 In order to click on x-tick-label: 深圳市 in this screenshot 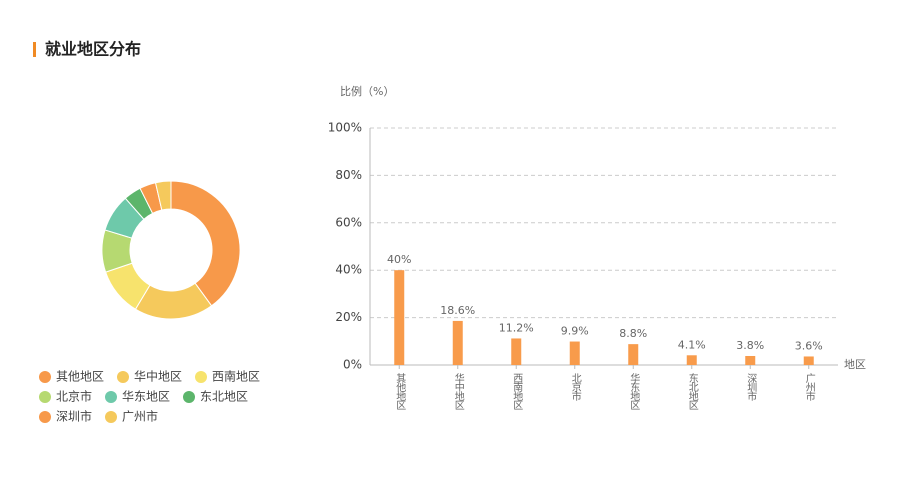, I will do `click(751, 387)`.